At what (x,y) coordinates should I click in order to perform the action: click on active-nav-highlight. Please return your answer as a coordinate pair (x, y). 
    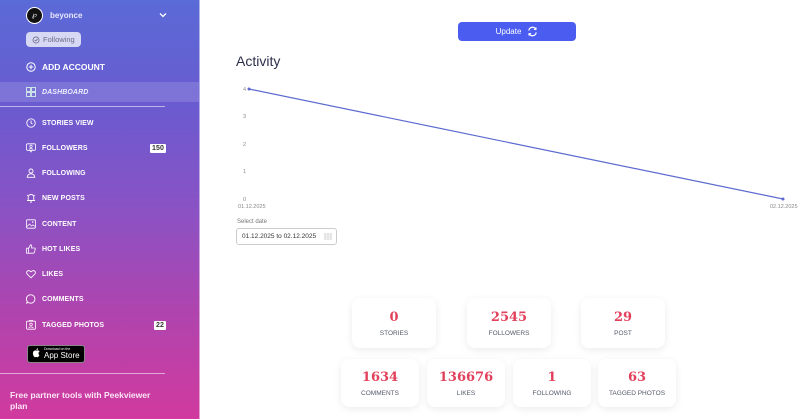
    Looking at the image, I should click on (99, 92).